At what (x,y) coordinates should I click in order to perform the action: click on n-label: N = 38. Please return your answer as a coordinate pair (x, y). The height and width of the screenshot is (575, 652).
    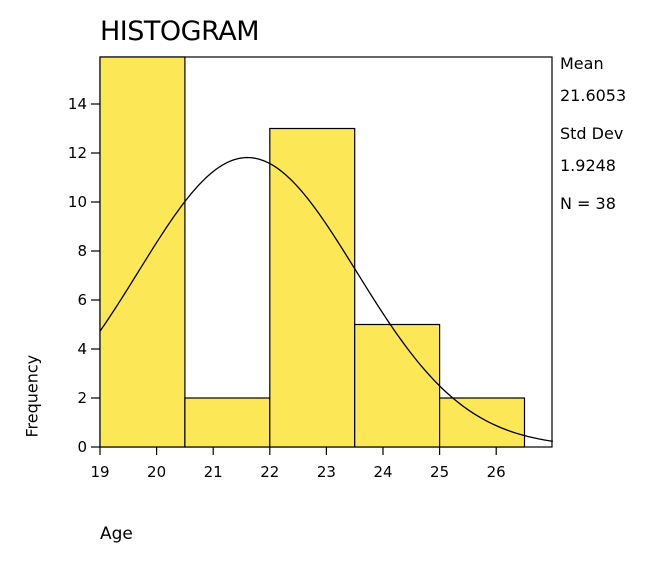
    Looking at the image, I should click on (588, 203).